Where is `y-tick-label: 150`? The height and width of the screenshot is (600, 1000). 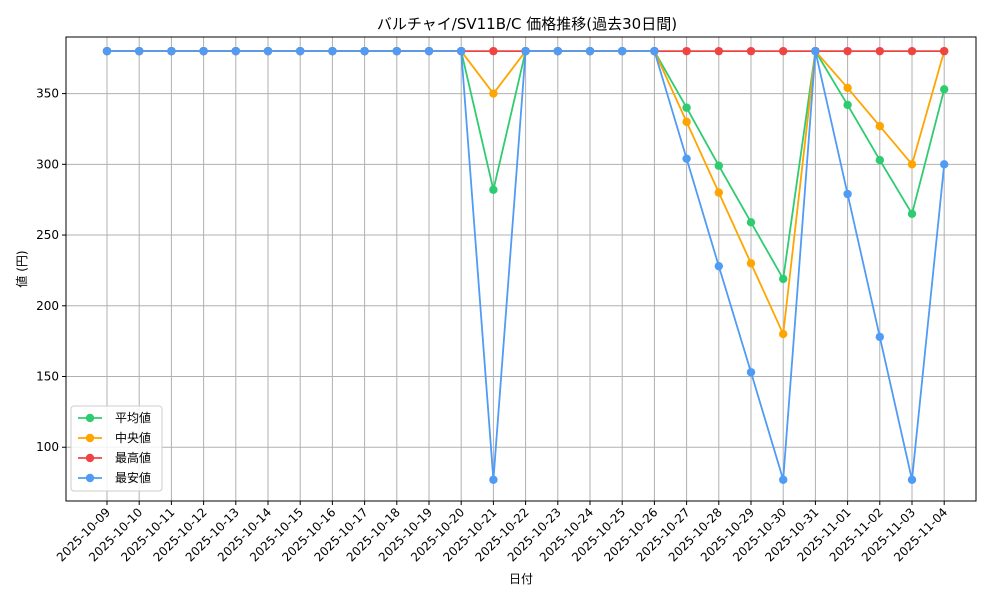 y-tick-label: 150 is located at coordinates (47, 377).